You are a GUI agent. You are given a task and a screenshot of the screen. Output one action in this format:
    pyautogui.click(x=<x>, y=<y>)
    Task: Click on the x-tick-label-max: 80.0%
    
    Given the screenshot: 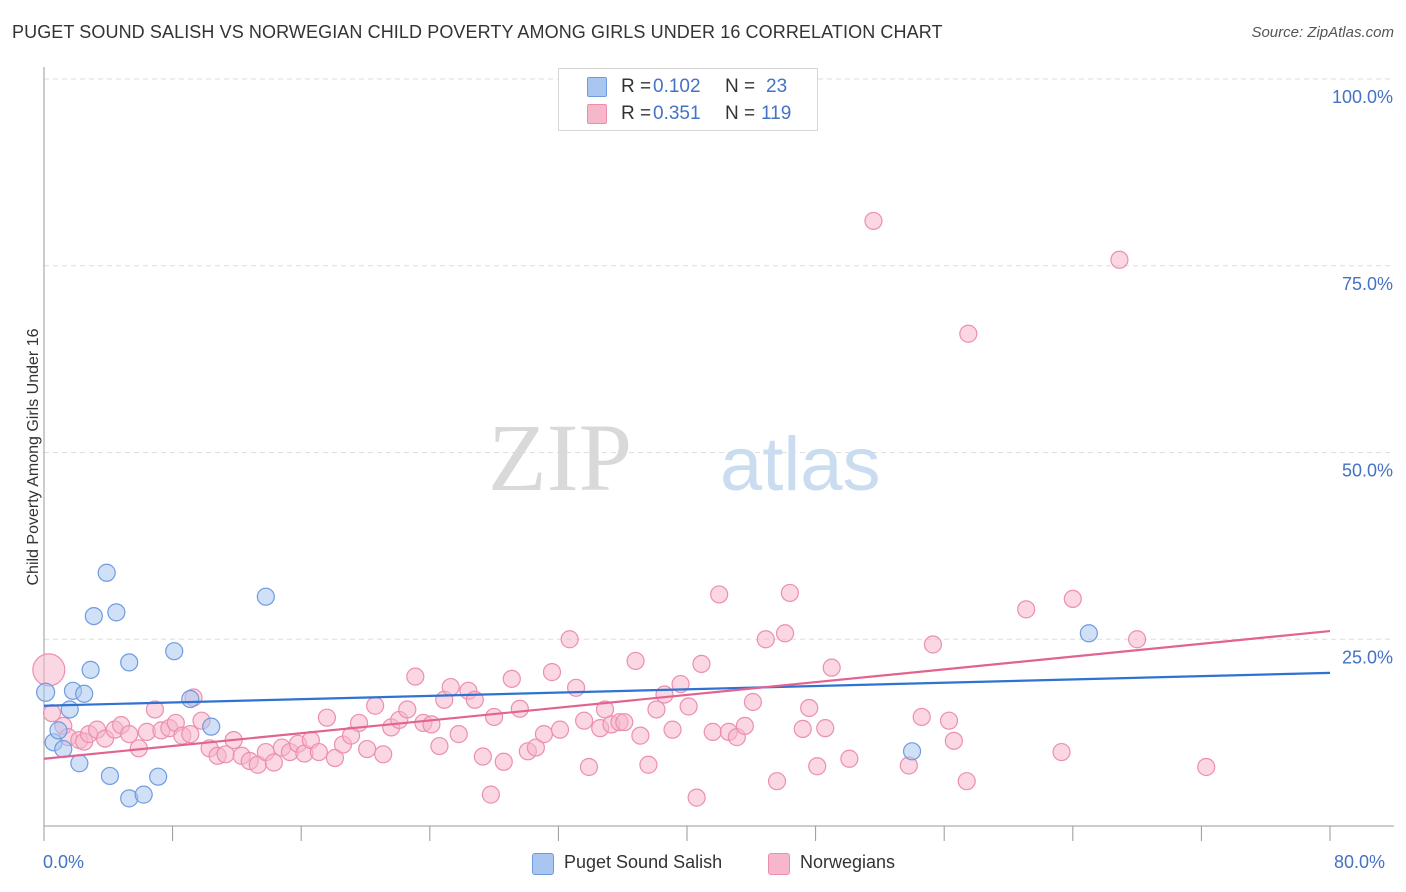 What is the action you would take?
    pyautogui.click(x=1360, y=862)
    